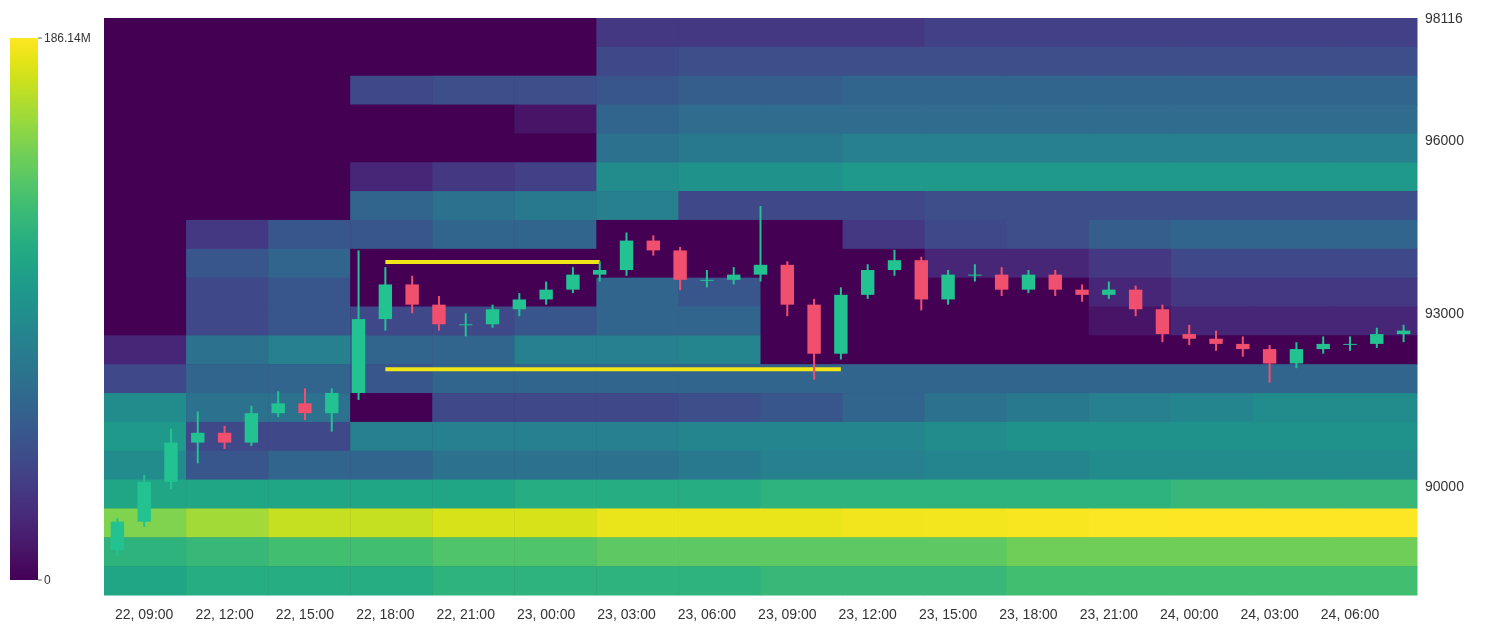 The width and height of the screenshot is (1486, 631). Describe the element at coordinates (1445, 313) in the screenshot. I see `y-tick-label: 93000` at that location.